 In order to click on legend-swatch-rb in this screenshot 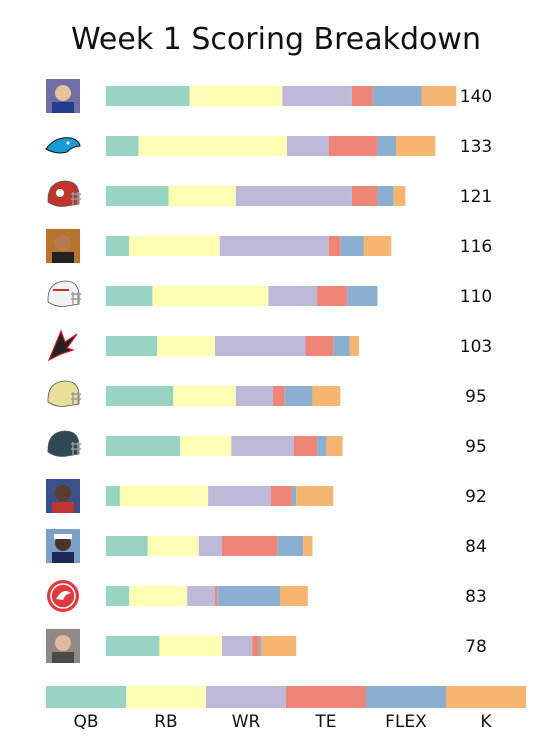, I will do `click(166, 697)`.